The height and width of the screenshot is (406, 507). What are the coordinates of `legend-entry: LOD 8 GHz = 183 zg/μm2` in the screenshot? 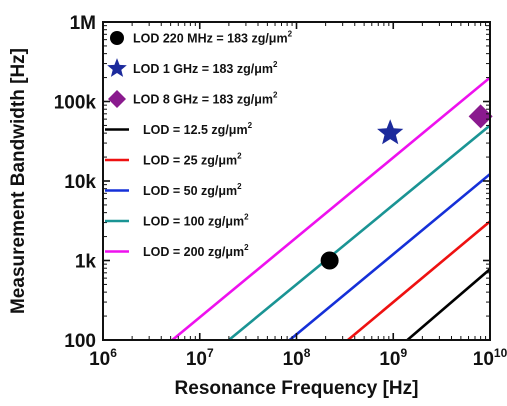 It's located at (193, 99).